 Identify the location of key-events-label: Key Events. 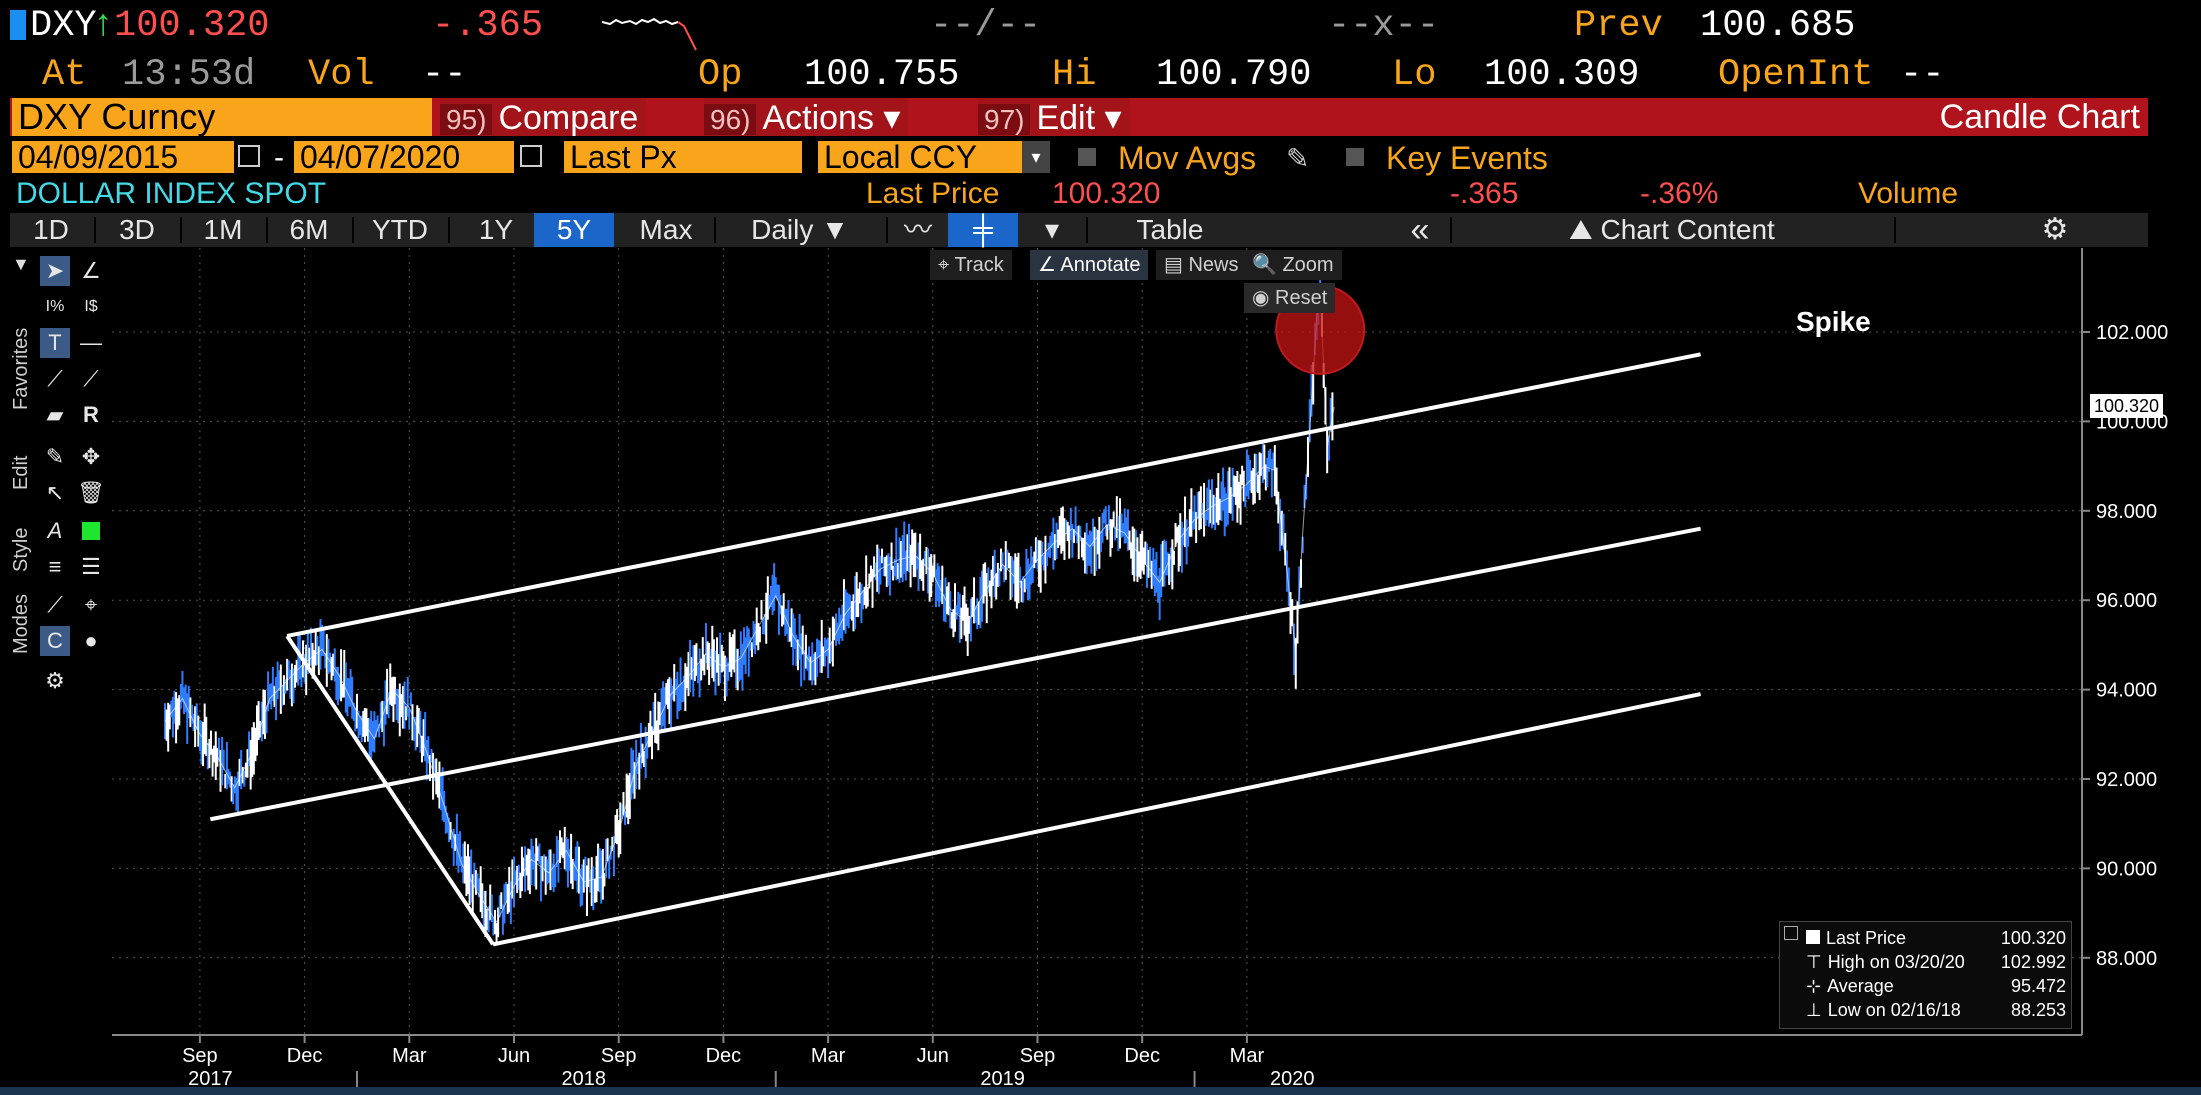
(1467, 158).